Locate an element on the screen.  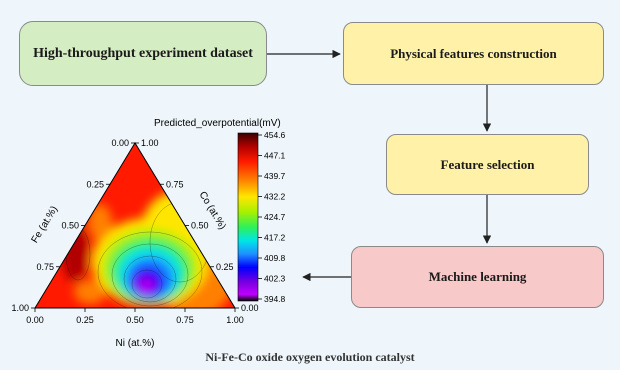
machine-learning-box: Machine learning is located at coordinates (477, 277).